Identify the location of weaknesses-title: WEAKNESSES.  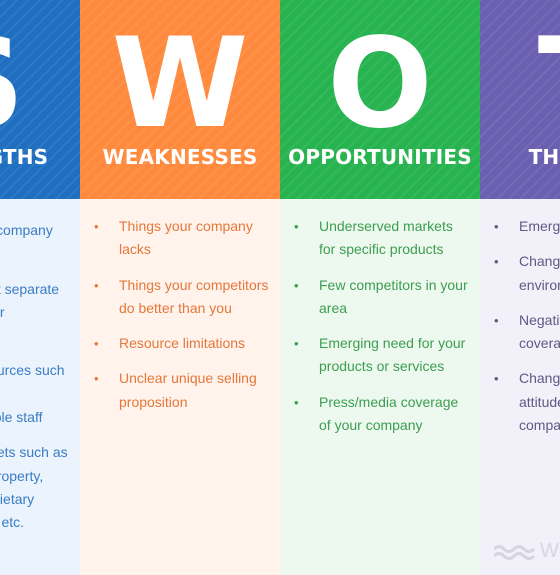
(180, 157).